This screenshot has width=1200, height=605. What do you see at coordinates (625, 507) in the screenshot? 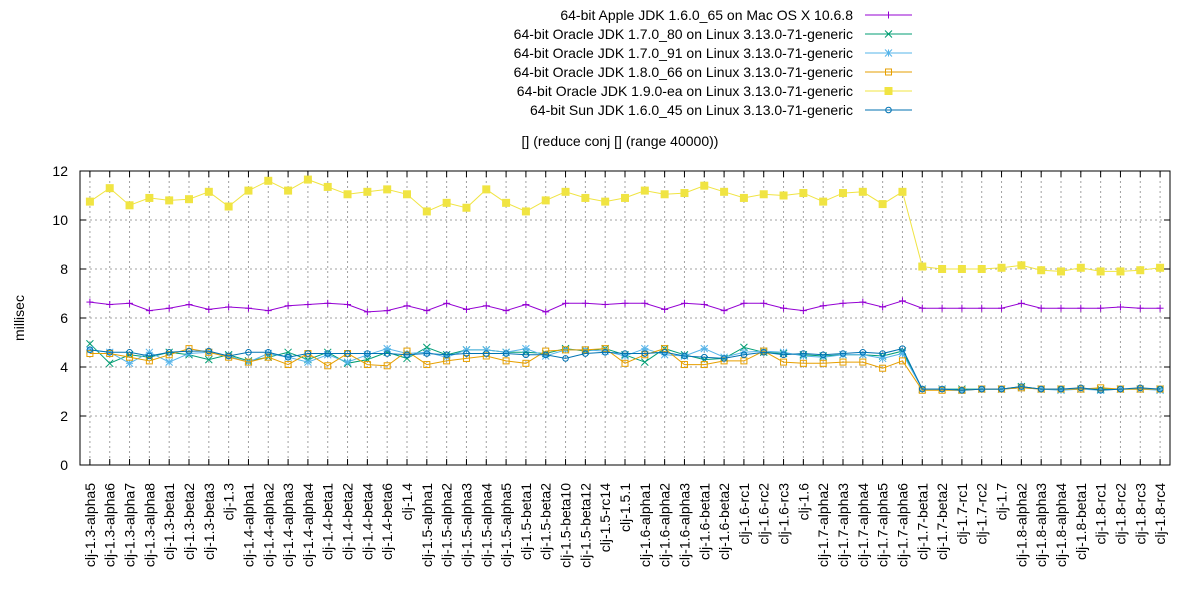
I see `x-tick-label: clj-1.5.1` at bounding box center [625, 507].